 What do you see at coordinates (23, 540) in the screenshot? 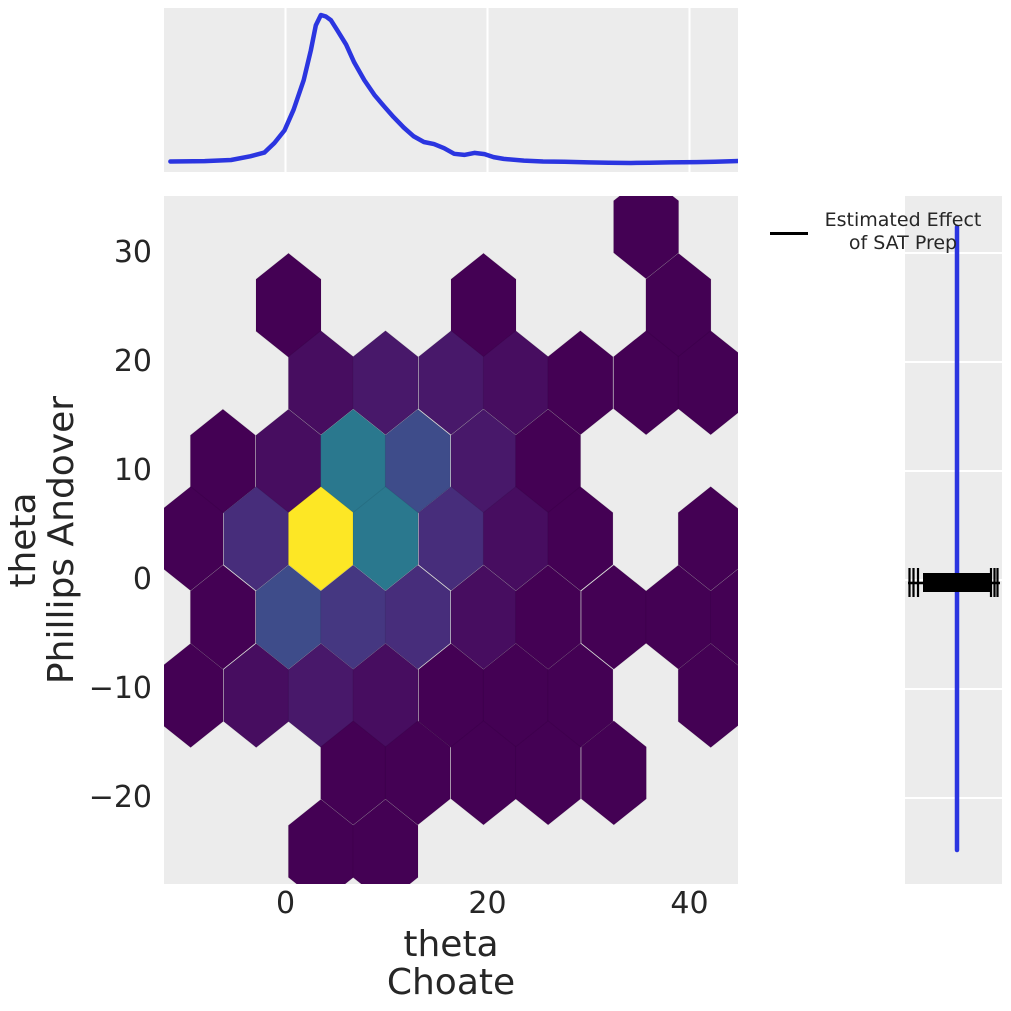
I see `y-axis-label-line1: theta` at bounding box center [23, 540].